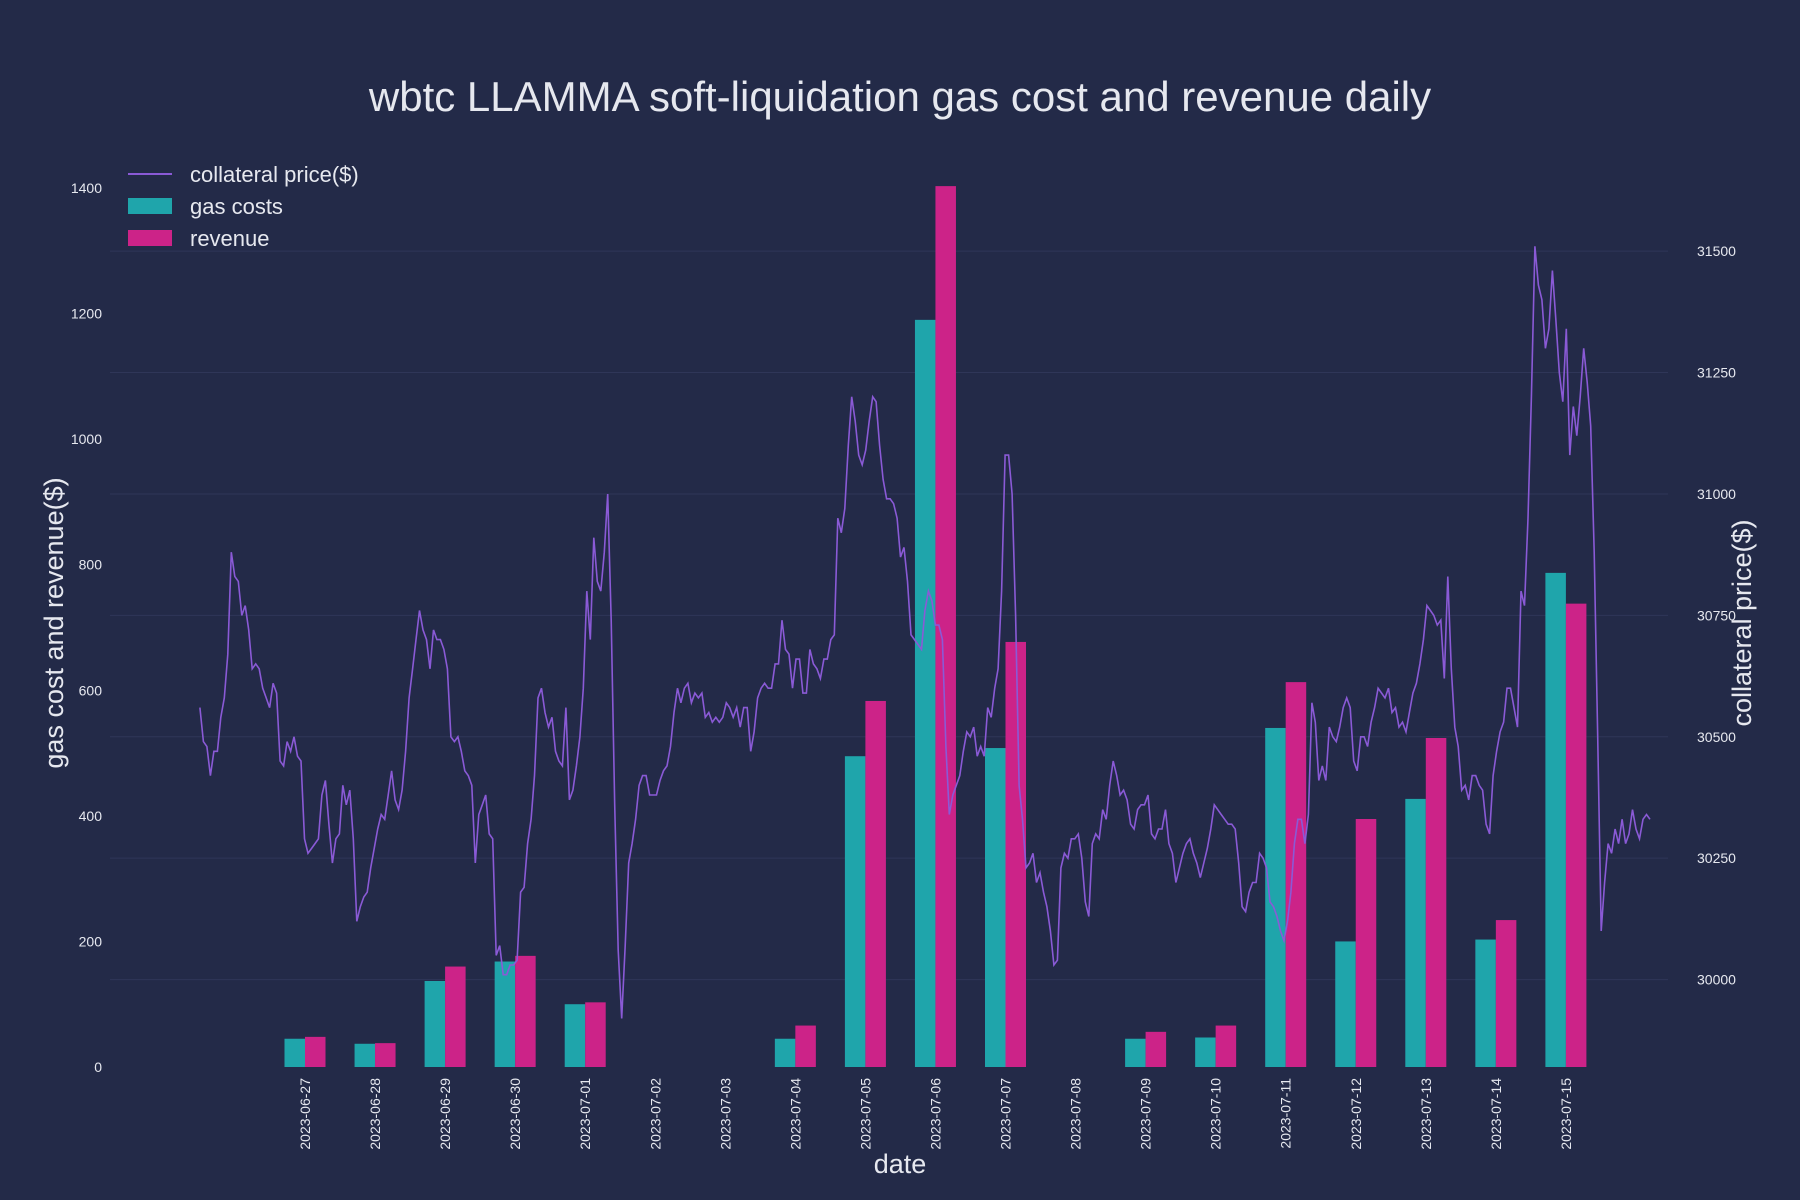  What do you see at coordinates (725, 1114) in the screenshot?
I see `x-tick-label: 2023-07-03` at bounding box center [725, 1114].